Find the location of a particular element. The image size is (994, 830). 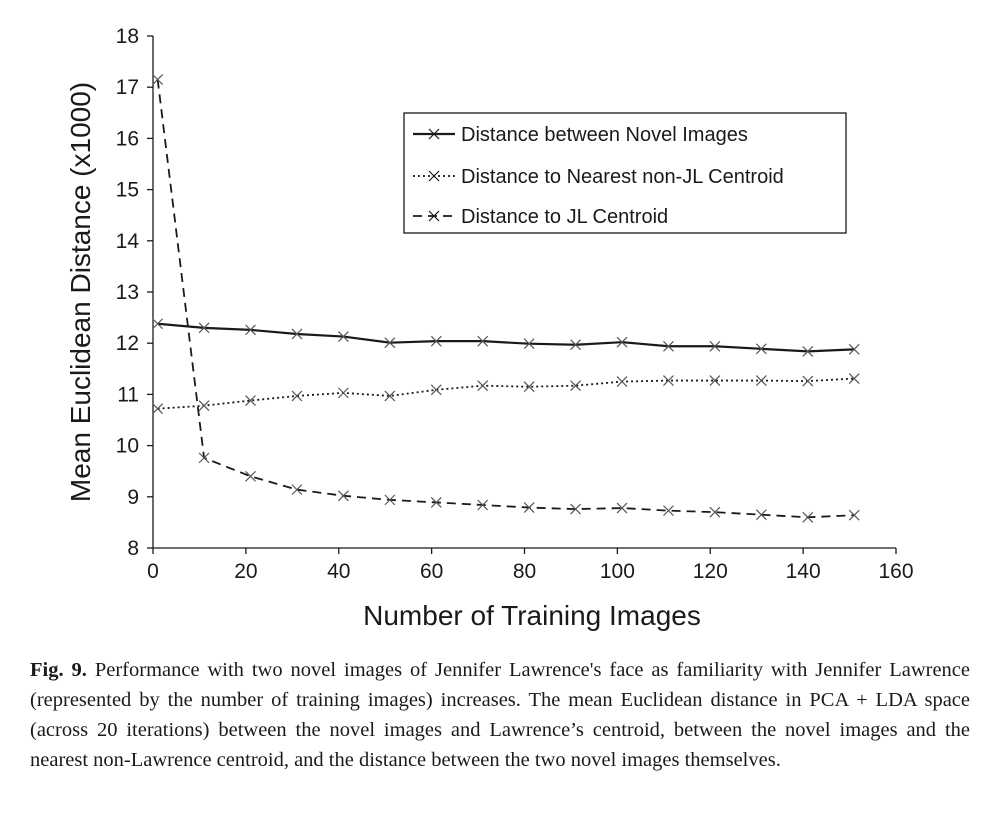

x-tick-label: 60 is located at coordinates (431, 571).